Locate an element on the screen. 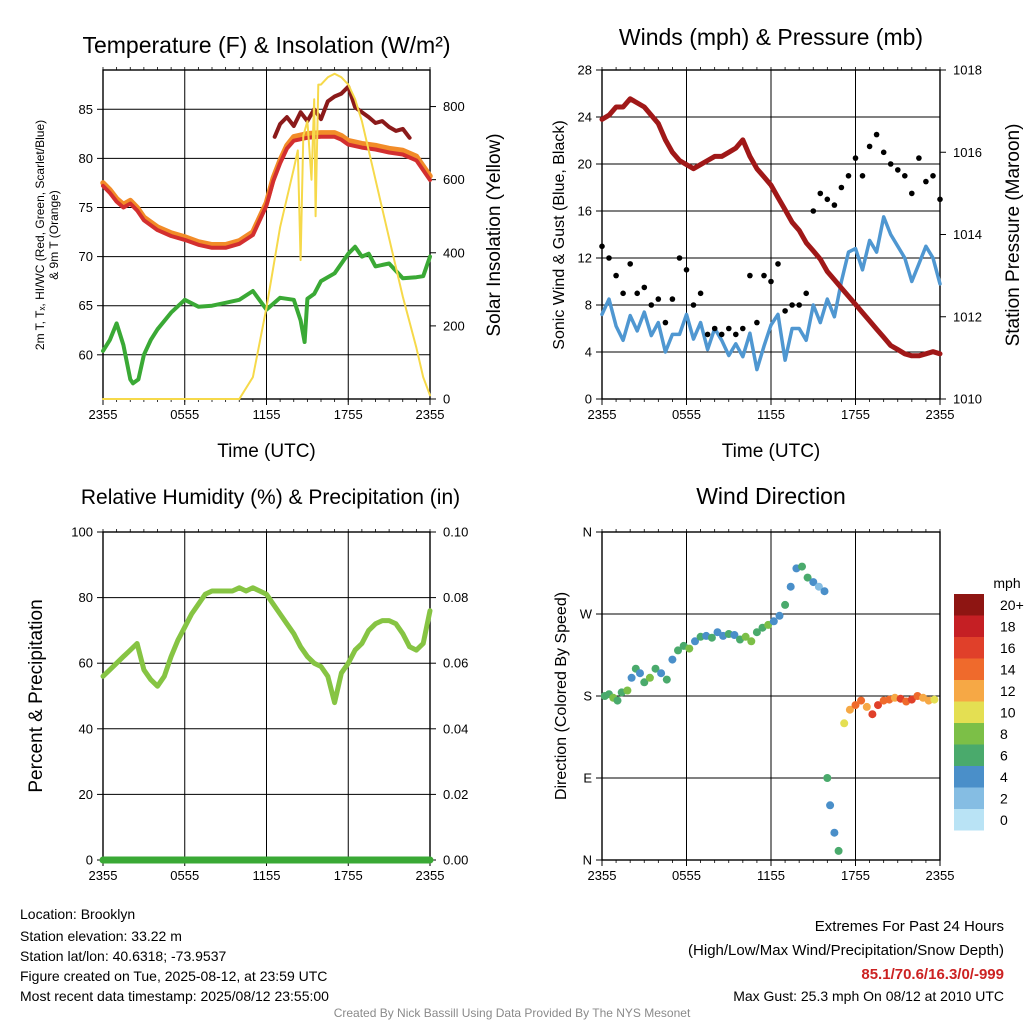 The width and height of the screenshot is (1024, 1024). temperature-xlabel: Time (UTC) is located at coordinates (266, 451).